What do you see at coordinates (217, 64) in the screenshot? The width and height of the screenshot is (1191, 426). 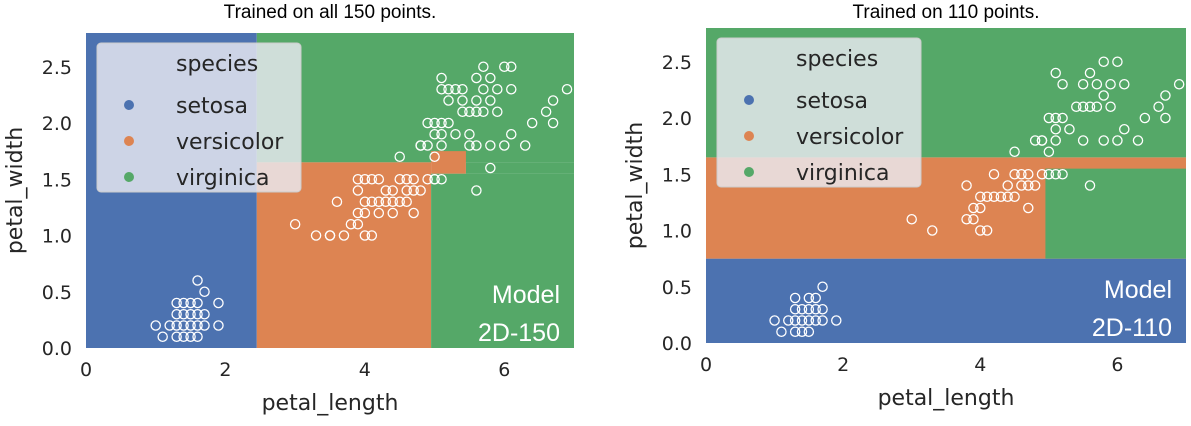 I see `legend-title: species` at bounding box center [217, 64].